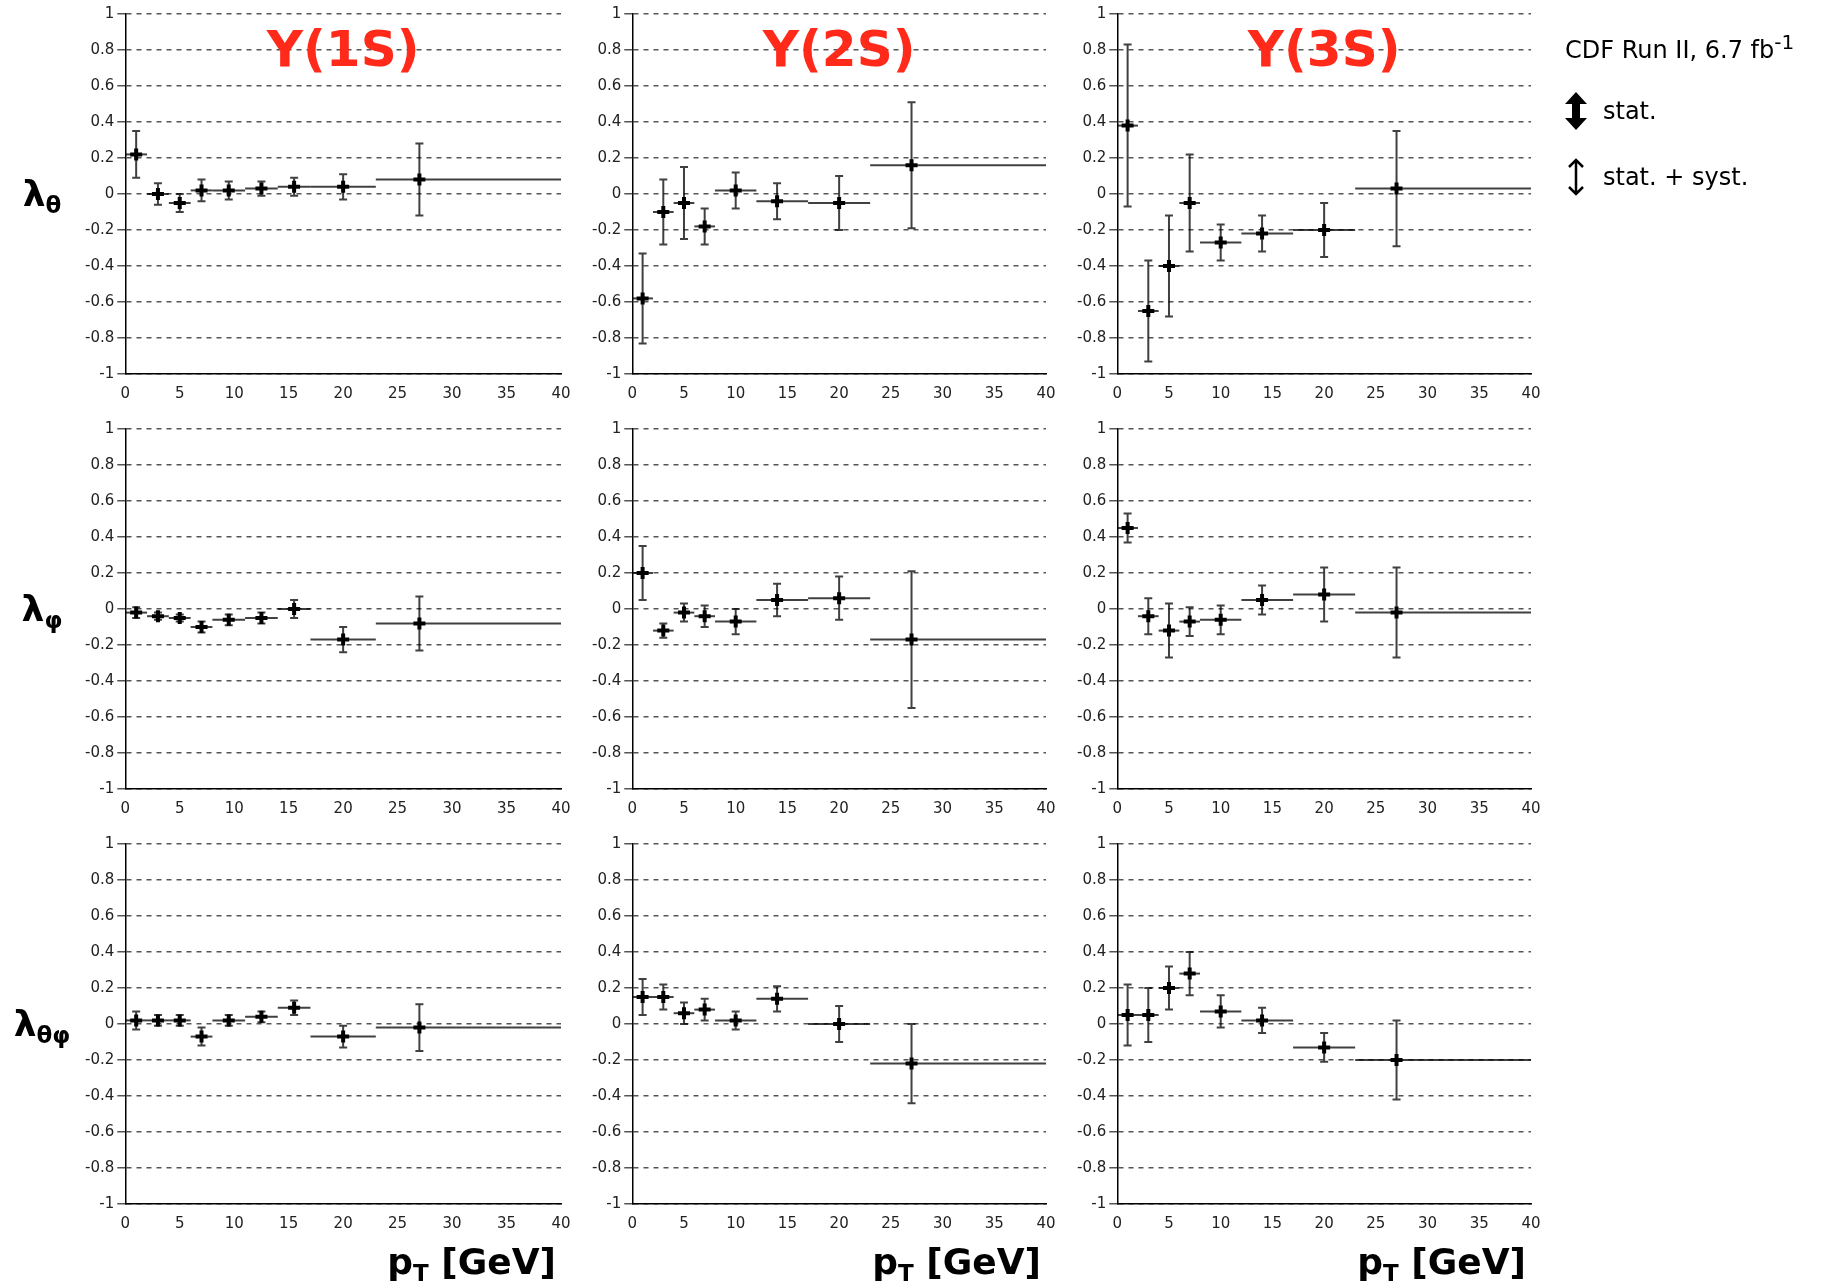 This screenshot has height=1282, width=1843. What do you see at coordinates (1117, 1222) in the screenshot?
I see `x-tick-label: 0` at bounding box center [1117, 1222].